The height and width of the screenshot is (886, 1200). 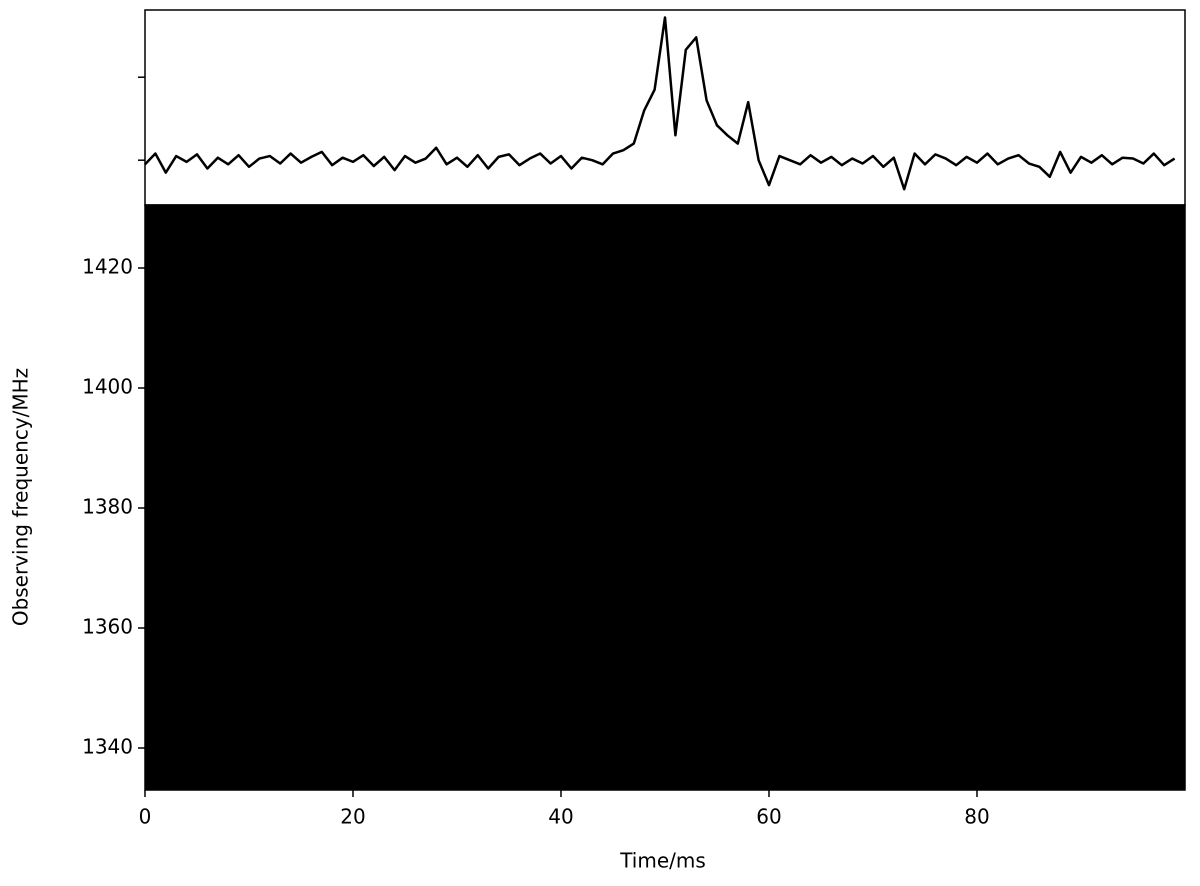 I want to click on y-tick-label: 1380, so click(x=107, y=507).